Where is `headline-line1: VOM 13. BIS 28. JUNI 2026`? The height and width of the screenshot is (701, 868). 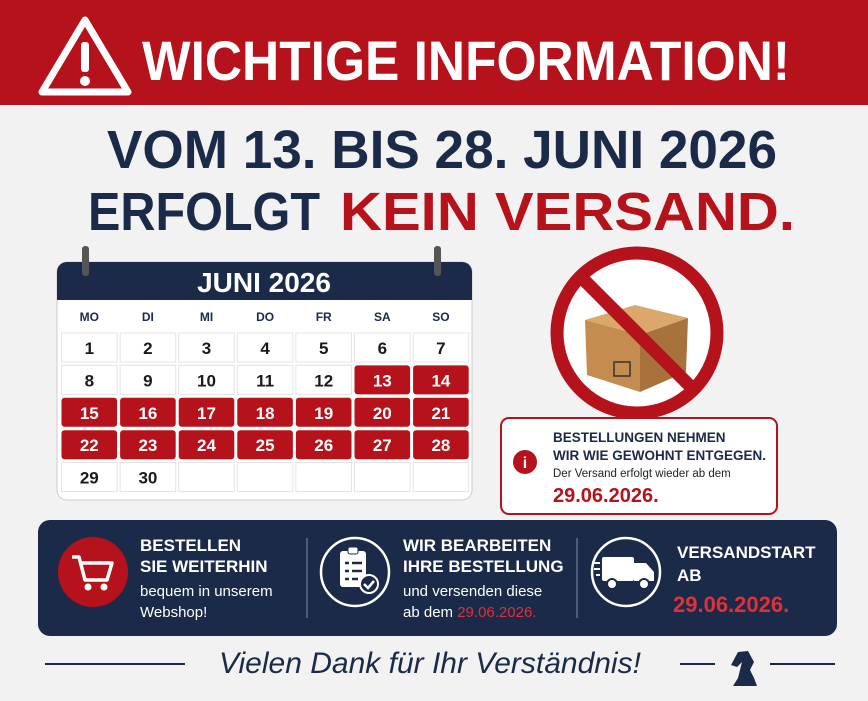
headline-line1: VOM 13. BIS 28. JUNI 2026 is located at coordinates (442, 150).